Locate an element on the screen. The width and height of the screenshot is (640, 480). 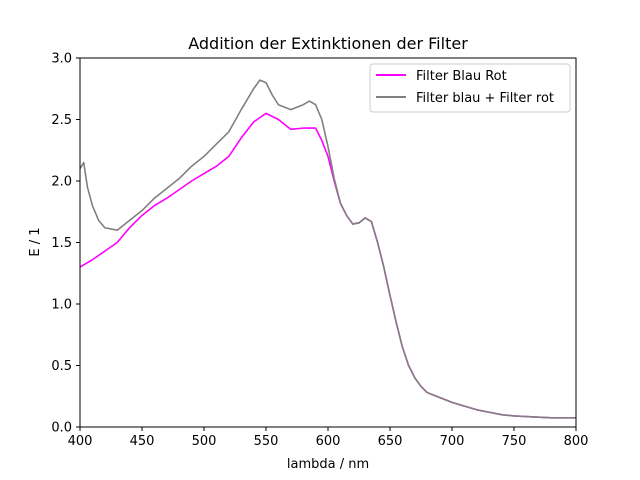
legend-box is located at coordinates (470, 88).